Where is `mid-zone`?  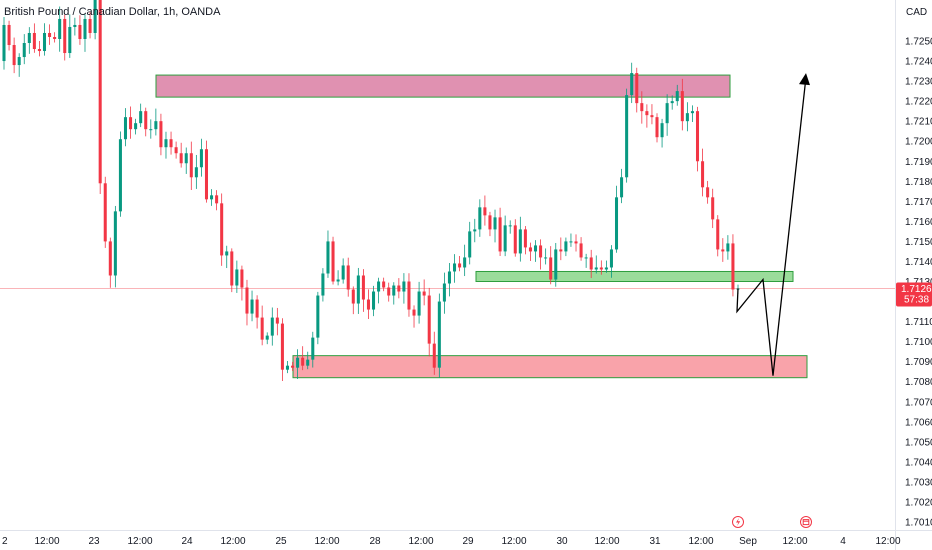
mid-zone is located at coordinates (634, 276).